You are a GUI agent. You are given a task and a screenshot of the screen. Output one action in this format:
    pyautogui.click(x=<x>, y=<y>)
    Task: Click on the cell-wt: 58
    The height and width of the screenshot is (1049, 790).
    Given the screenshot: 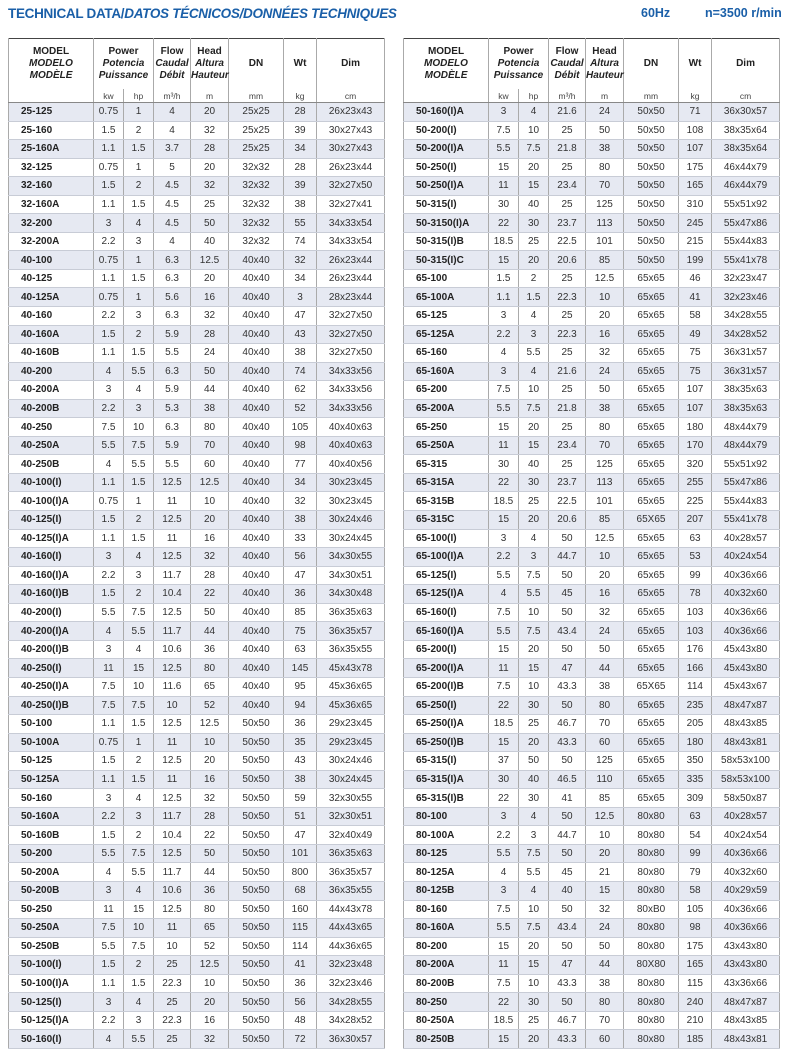 What is the action you would take?
    pyautogui.click(x=695, y=316)
    